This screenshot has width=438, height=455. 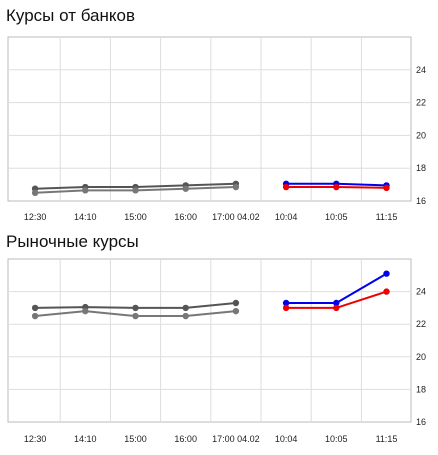 What do you see at coordinates (85, 439) in the screenshot?
I see `market-x-tick-label: 14:10` at bounding box center [85, 439].